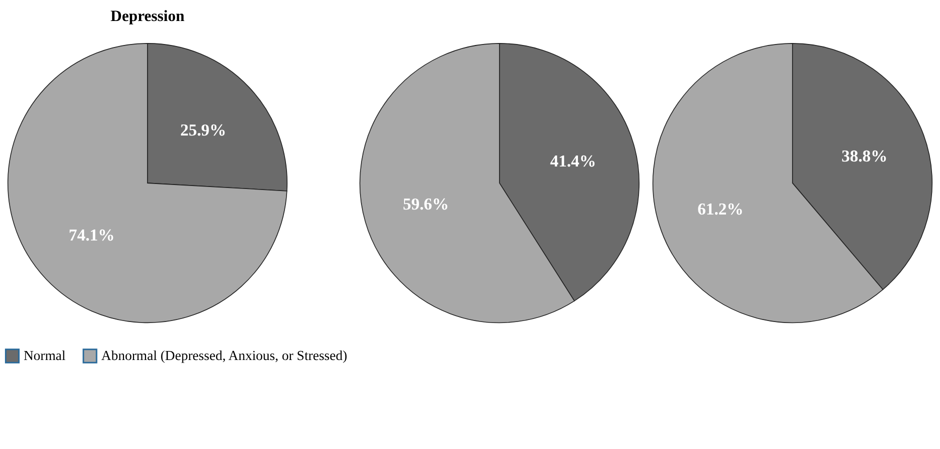 The width and height of the screenshot is (940, 449). I want to click on chart-title: Depression, so click(147, 16).